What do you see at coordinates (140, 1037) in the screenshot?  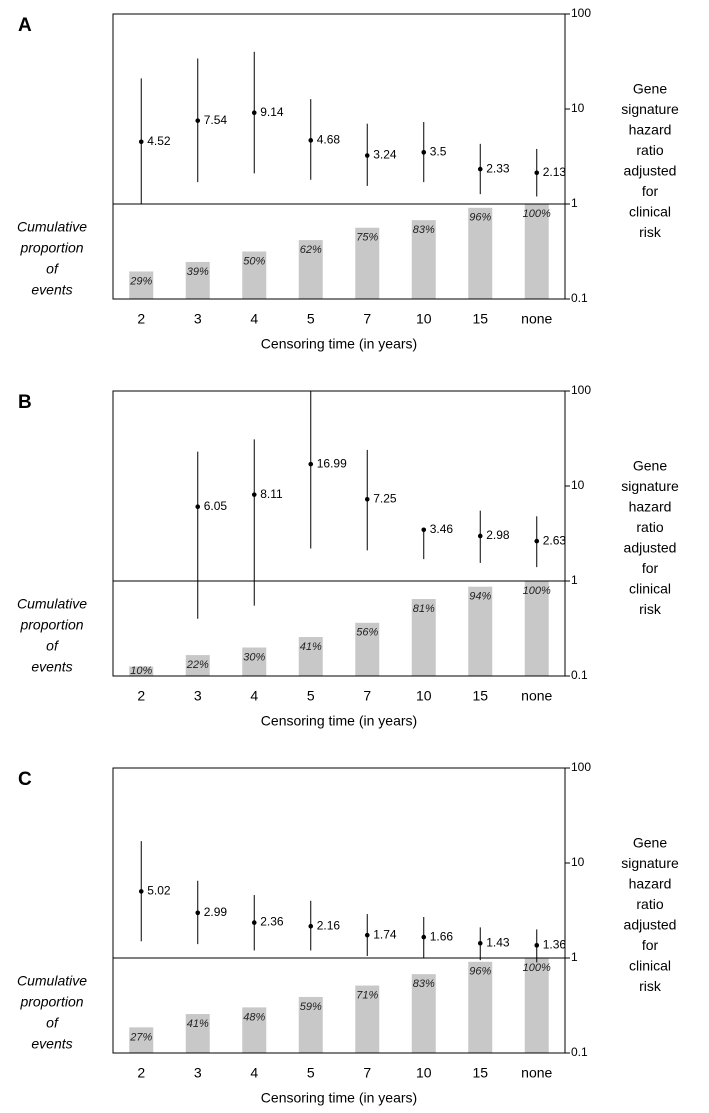 I see `proportion-label: 27%` at bounding box center [140, 1037].